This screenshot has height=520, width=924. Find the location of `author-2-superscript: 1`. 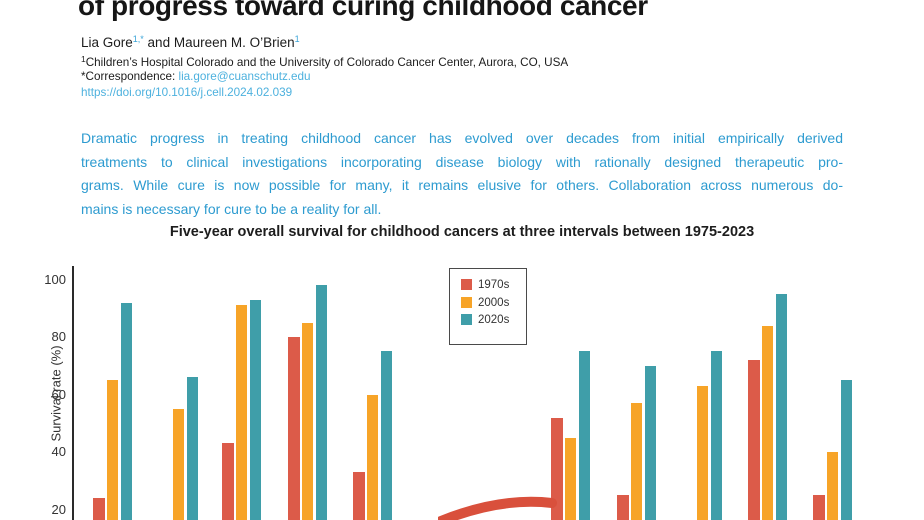

author-2-superscript: 1 is located at coordinates (297, 39).